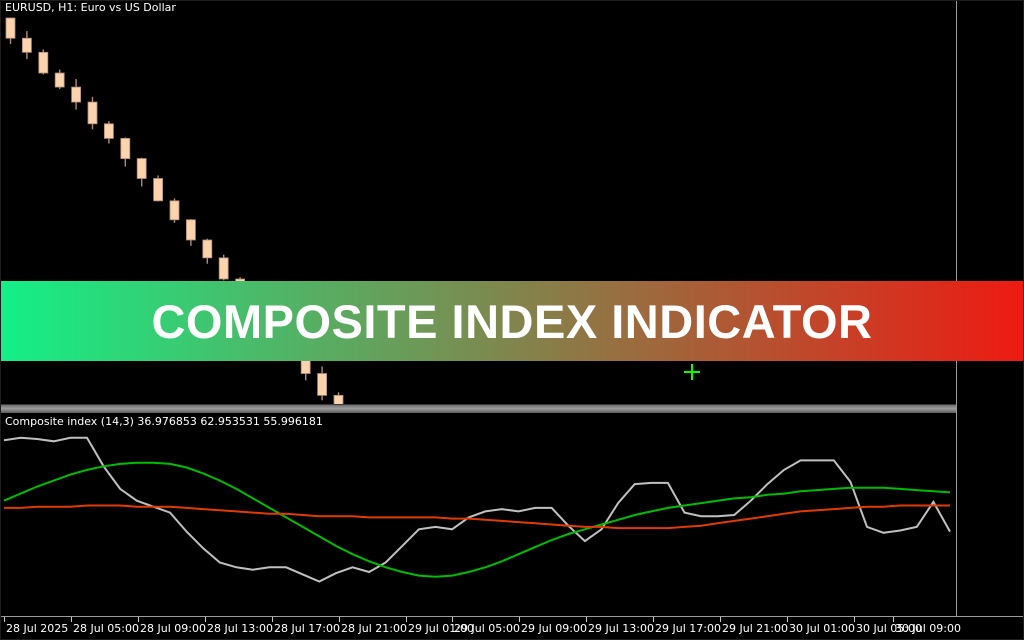 The width and height of the screenshot is (1024, 640). I want to click on time-axis-label: 30 Jul 01:00, so click(822, 628).